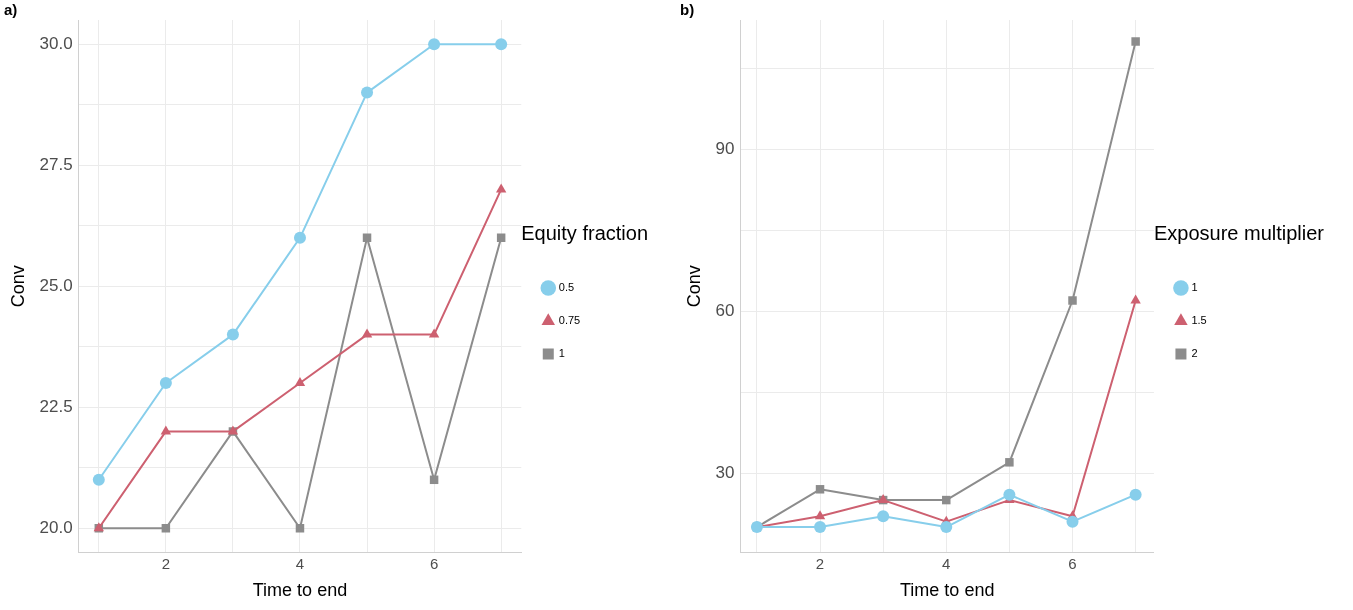 This screenshot has width=1353, height=610. What do you see at coordinates (56, 43) in the screenshot?
I see `y-tick-label: 30.0` at bounding box center [56, 43].